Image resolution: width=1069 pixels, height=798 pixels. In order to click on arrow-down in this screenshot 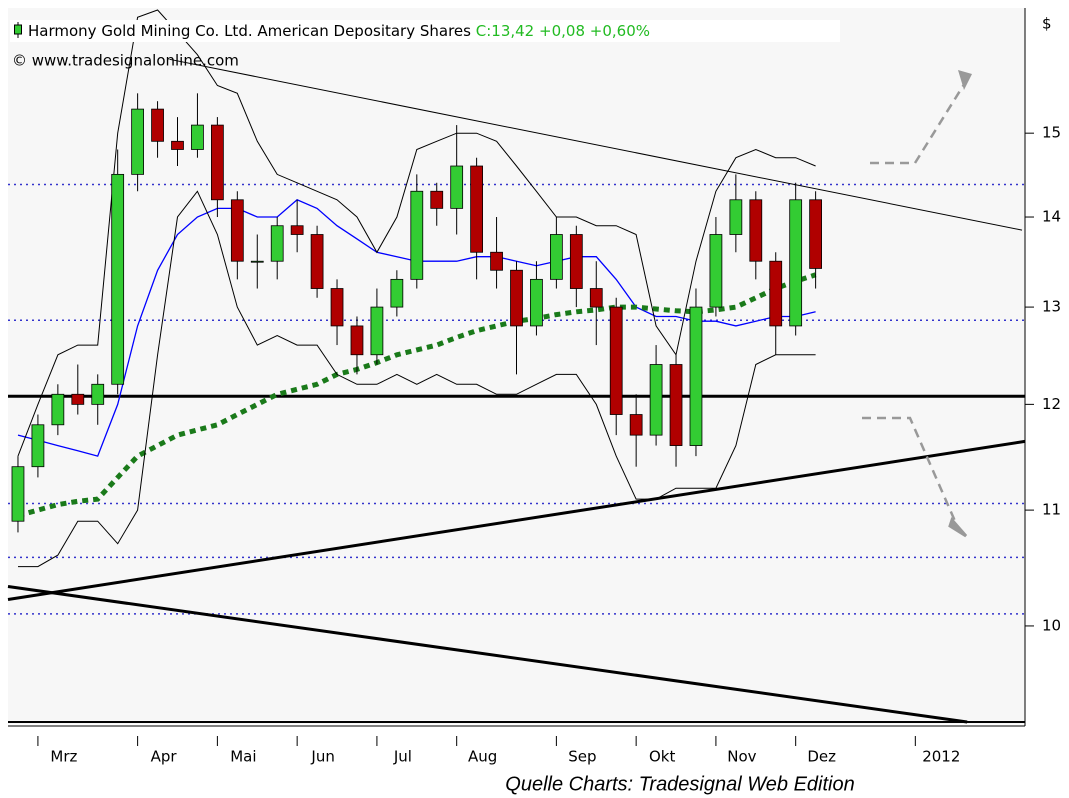, I will do `click(911, 472)`.